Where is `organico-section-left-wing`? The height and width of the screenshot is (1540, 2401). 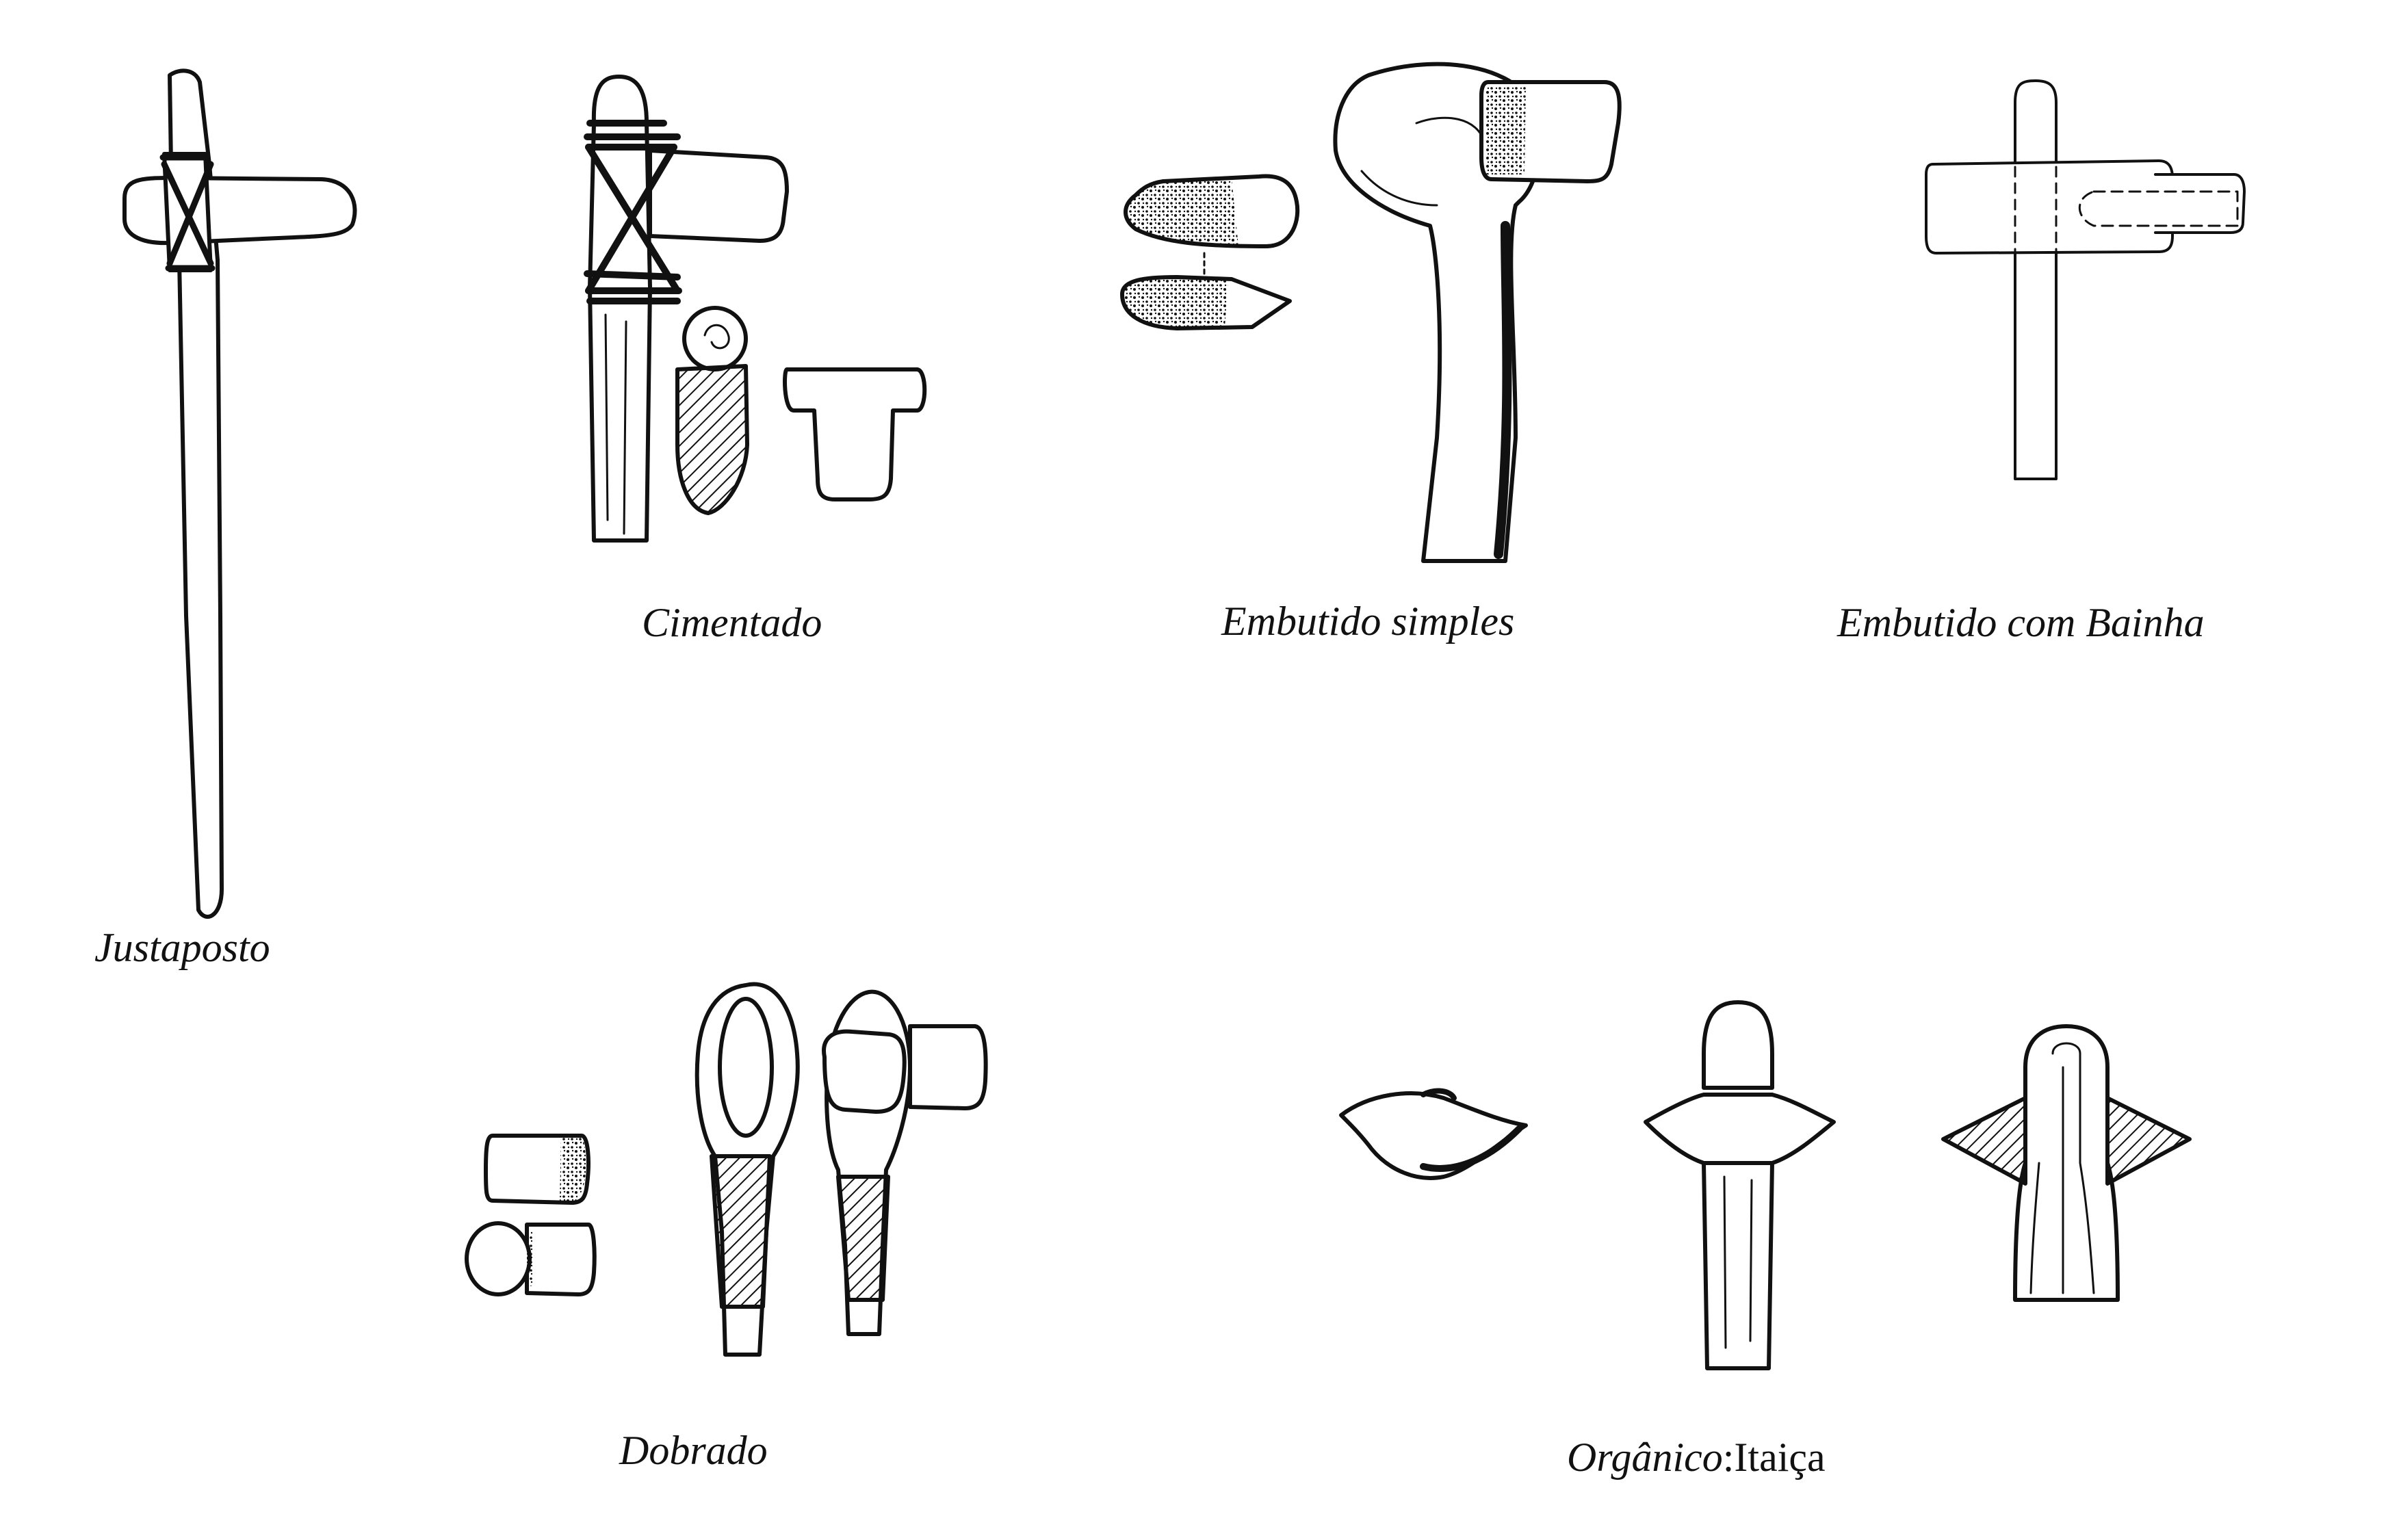 organico-section-left-wing is located at coordinates (1984, 1141).